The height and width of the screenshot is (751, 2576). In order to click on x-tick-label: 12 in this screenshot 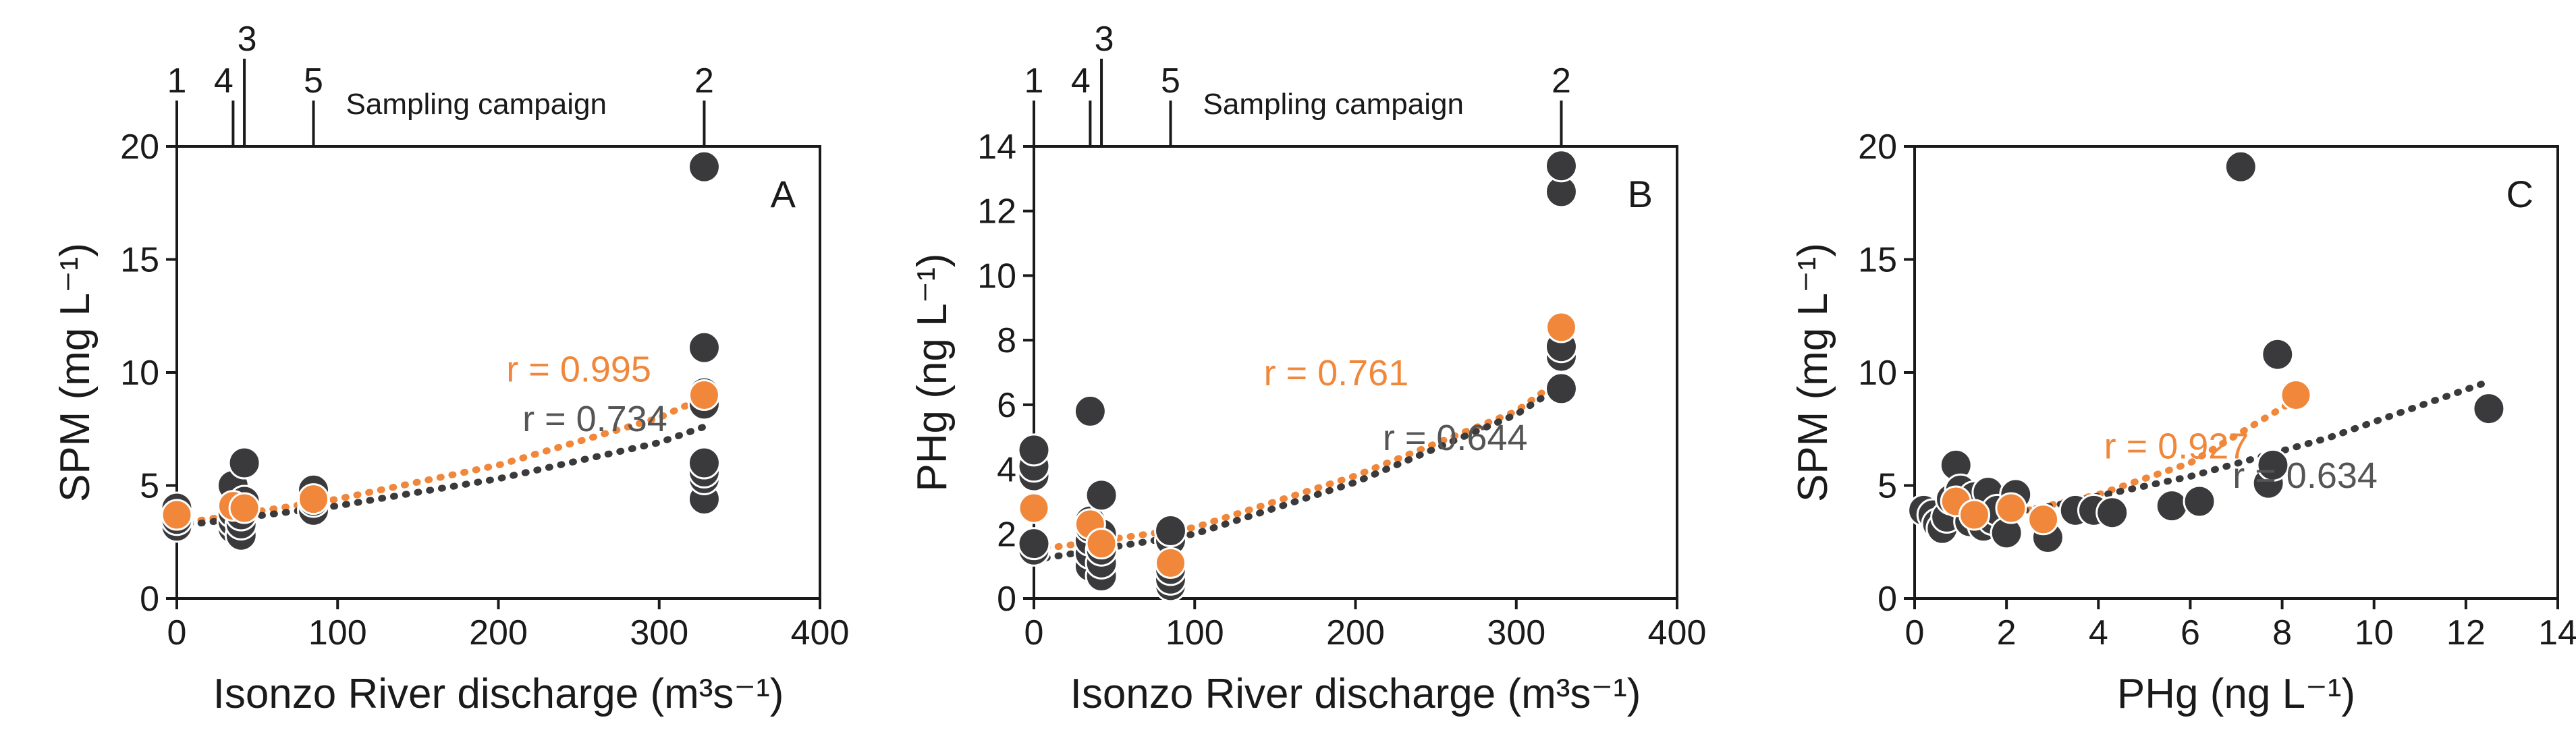, I will do `click(2466, 632)`.